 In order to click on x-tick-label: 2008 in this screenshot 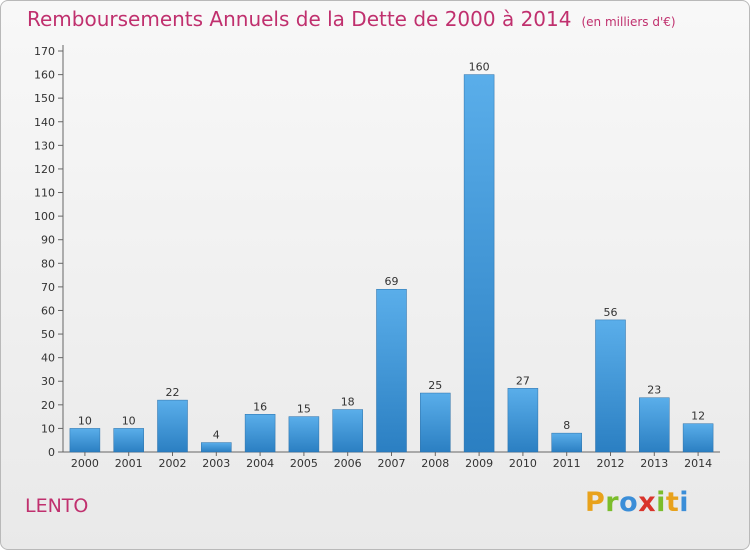, I will do `click(435, 463)`.